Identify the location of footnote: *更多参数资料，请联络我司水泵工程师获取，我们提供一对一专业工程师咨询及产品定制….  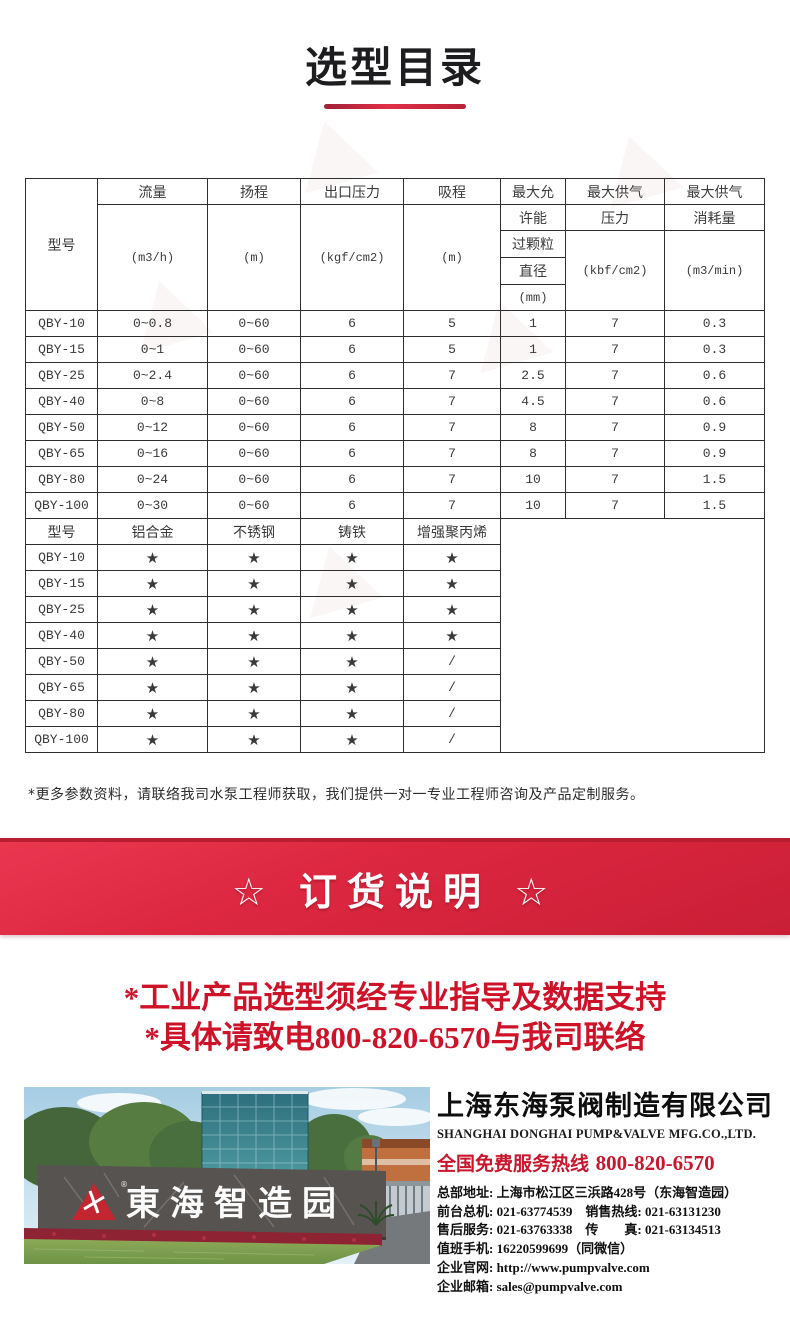
(336, 795).